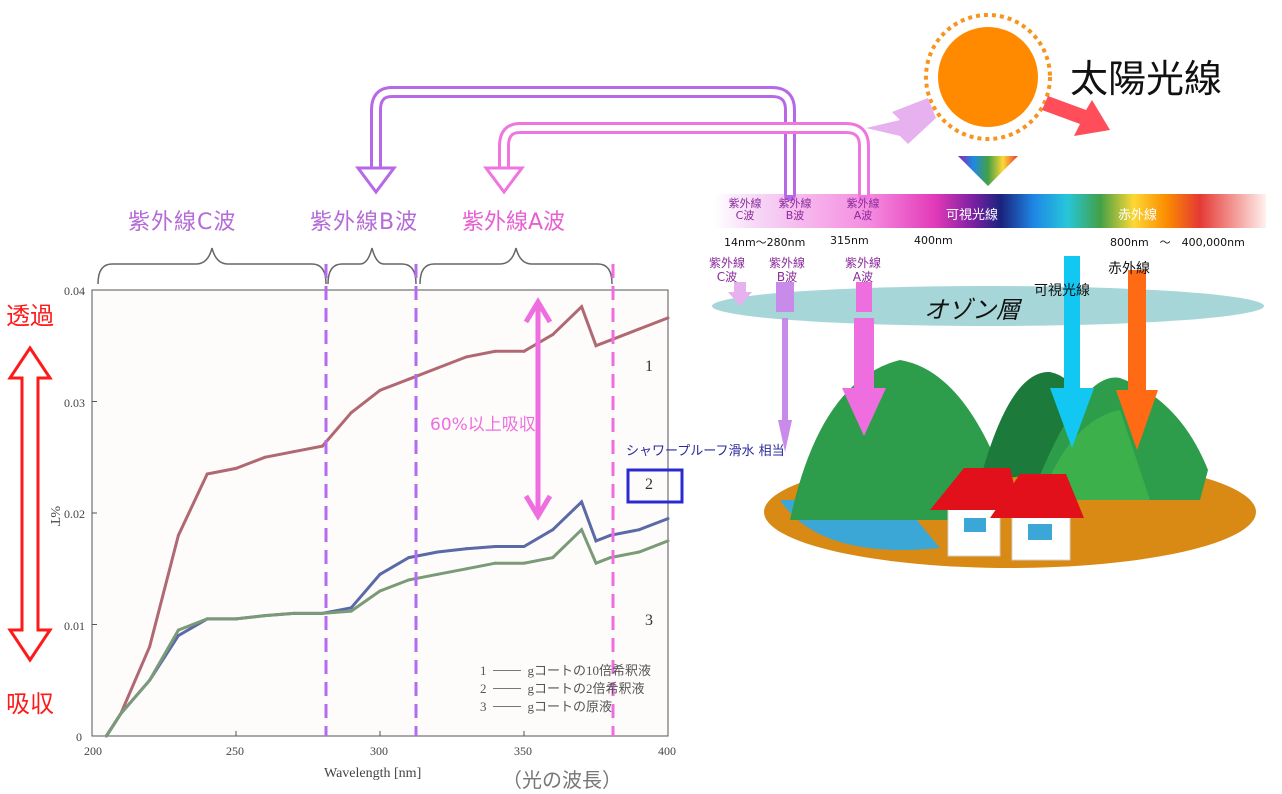 Image resolution: width=1282 pixels, height=794 pixels. I want to click on nm-label-3: 400nm, so click(933, 240).